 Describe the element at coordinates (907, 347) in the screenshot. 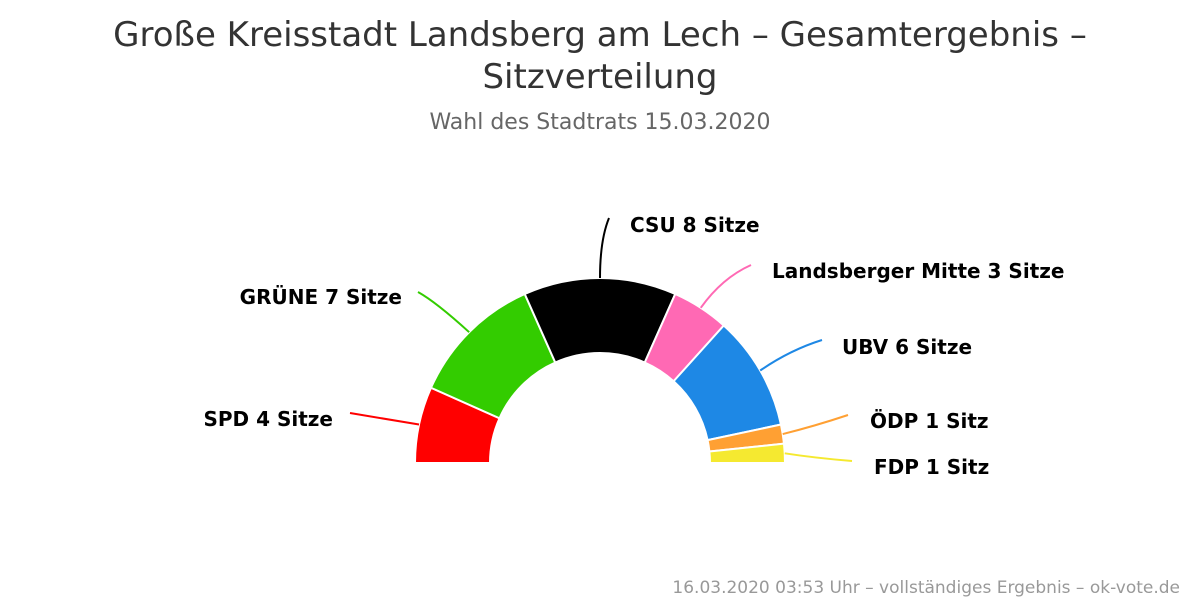

I see `label-ubv: UBV 6 Sitze` at that location.